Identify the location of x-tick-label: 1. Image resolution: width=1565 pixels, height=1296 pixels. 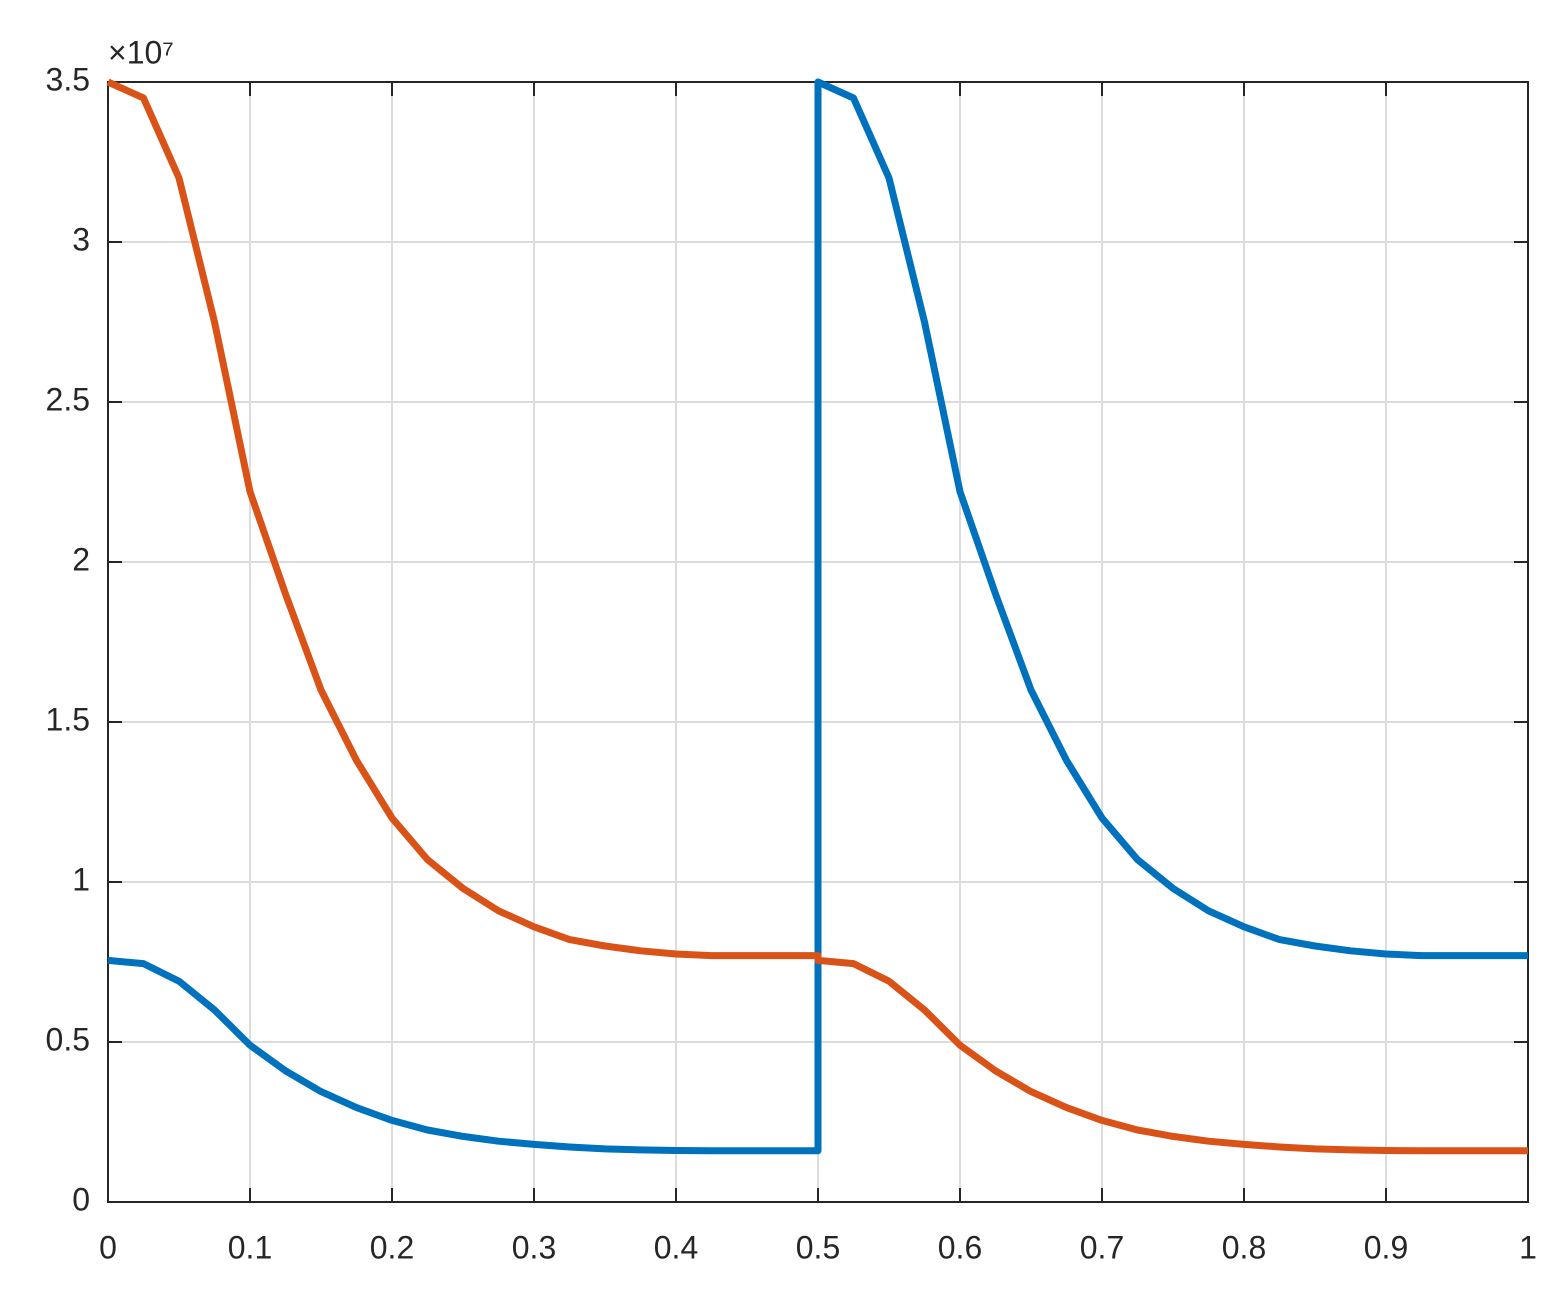
(1528, 1247).